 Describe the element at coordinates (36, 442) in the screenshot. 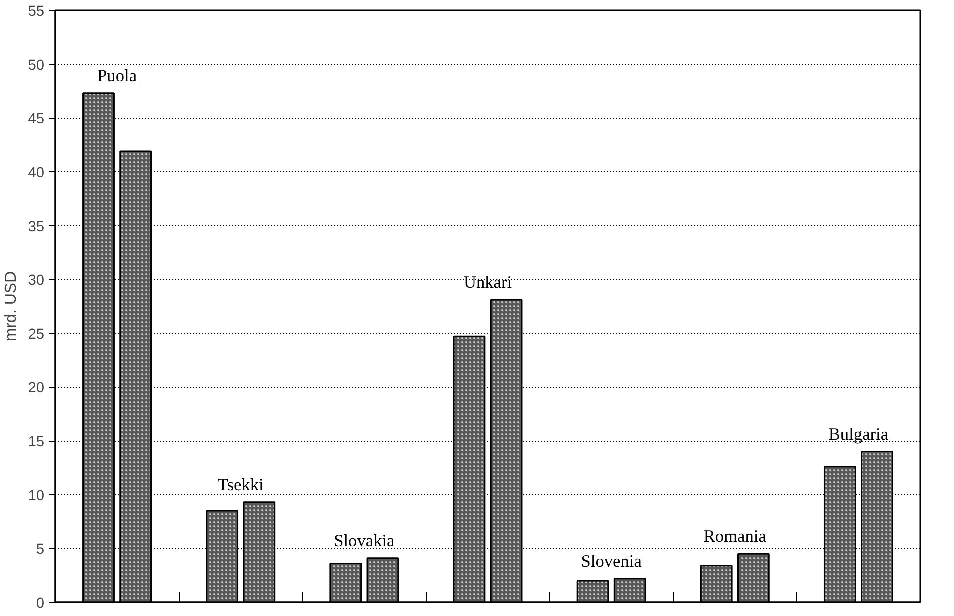

I see `y-tick-label: 15` at that location.